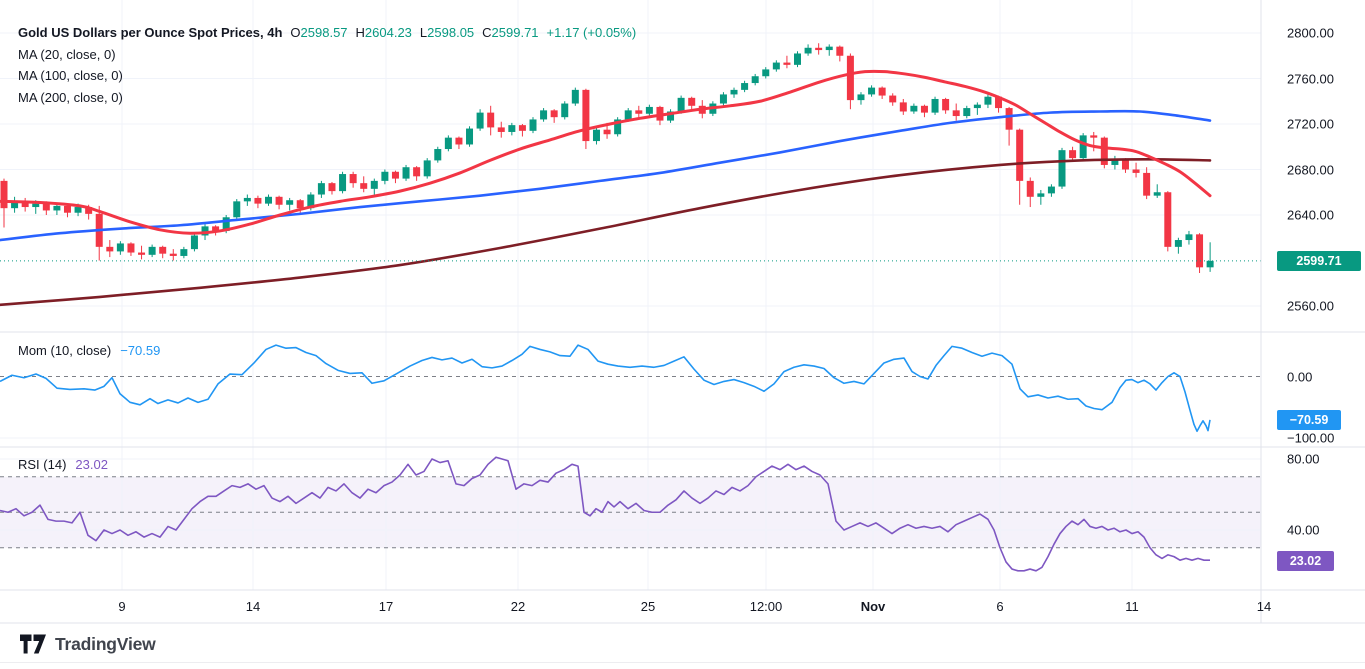 The image size is (1365, 669). I want to click on momentum-legend-row: Mom (10, close) −70.59, so click(89, 350).